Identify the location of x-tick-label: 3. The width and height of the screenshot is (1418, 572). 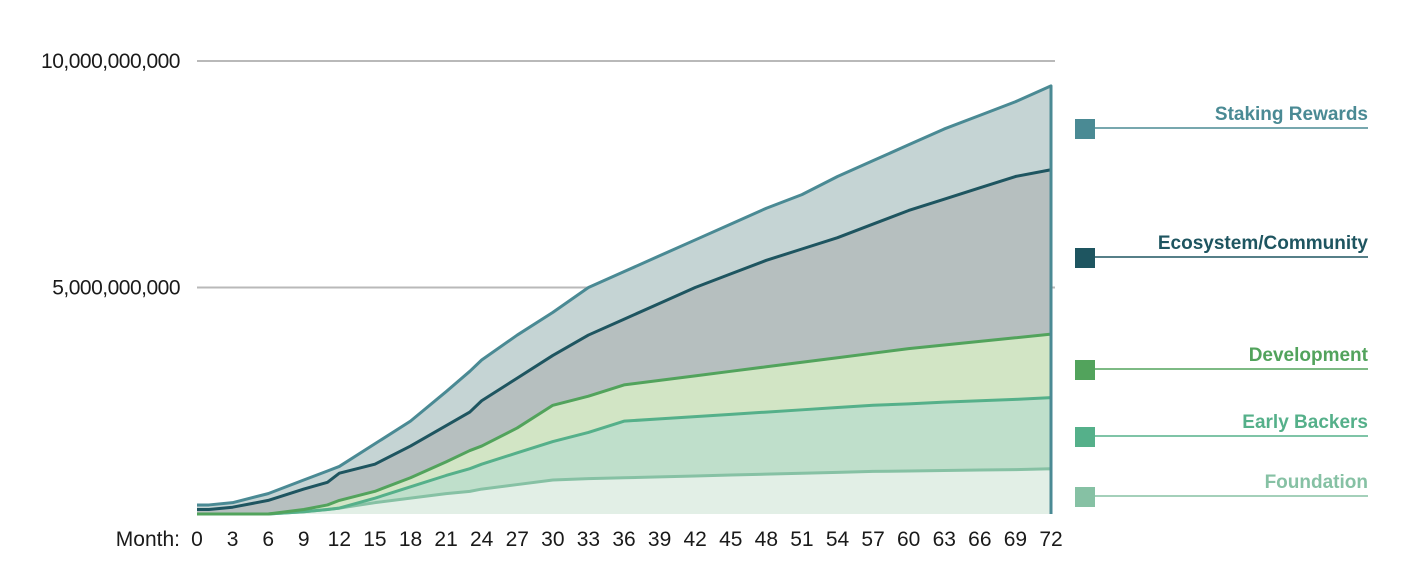
(233, 539).